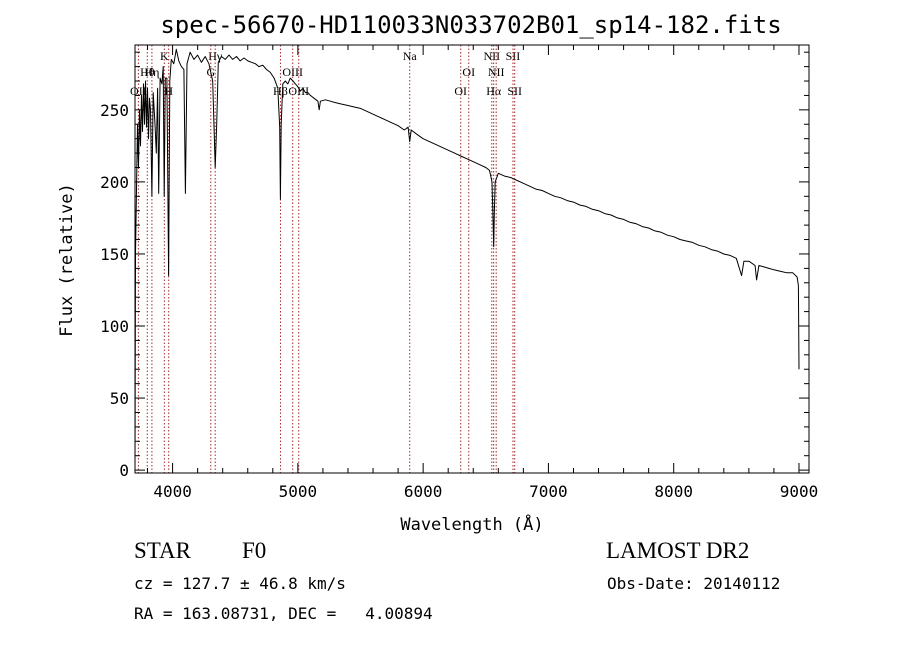 The width and height of the screenshot is (900, 649). What do you see at coordinates (164, 56) in the screenshot?
I see `line-marker-label: K` at bounding box center [164, 56].